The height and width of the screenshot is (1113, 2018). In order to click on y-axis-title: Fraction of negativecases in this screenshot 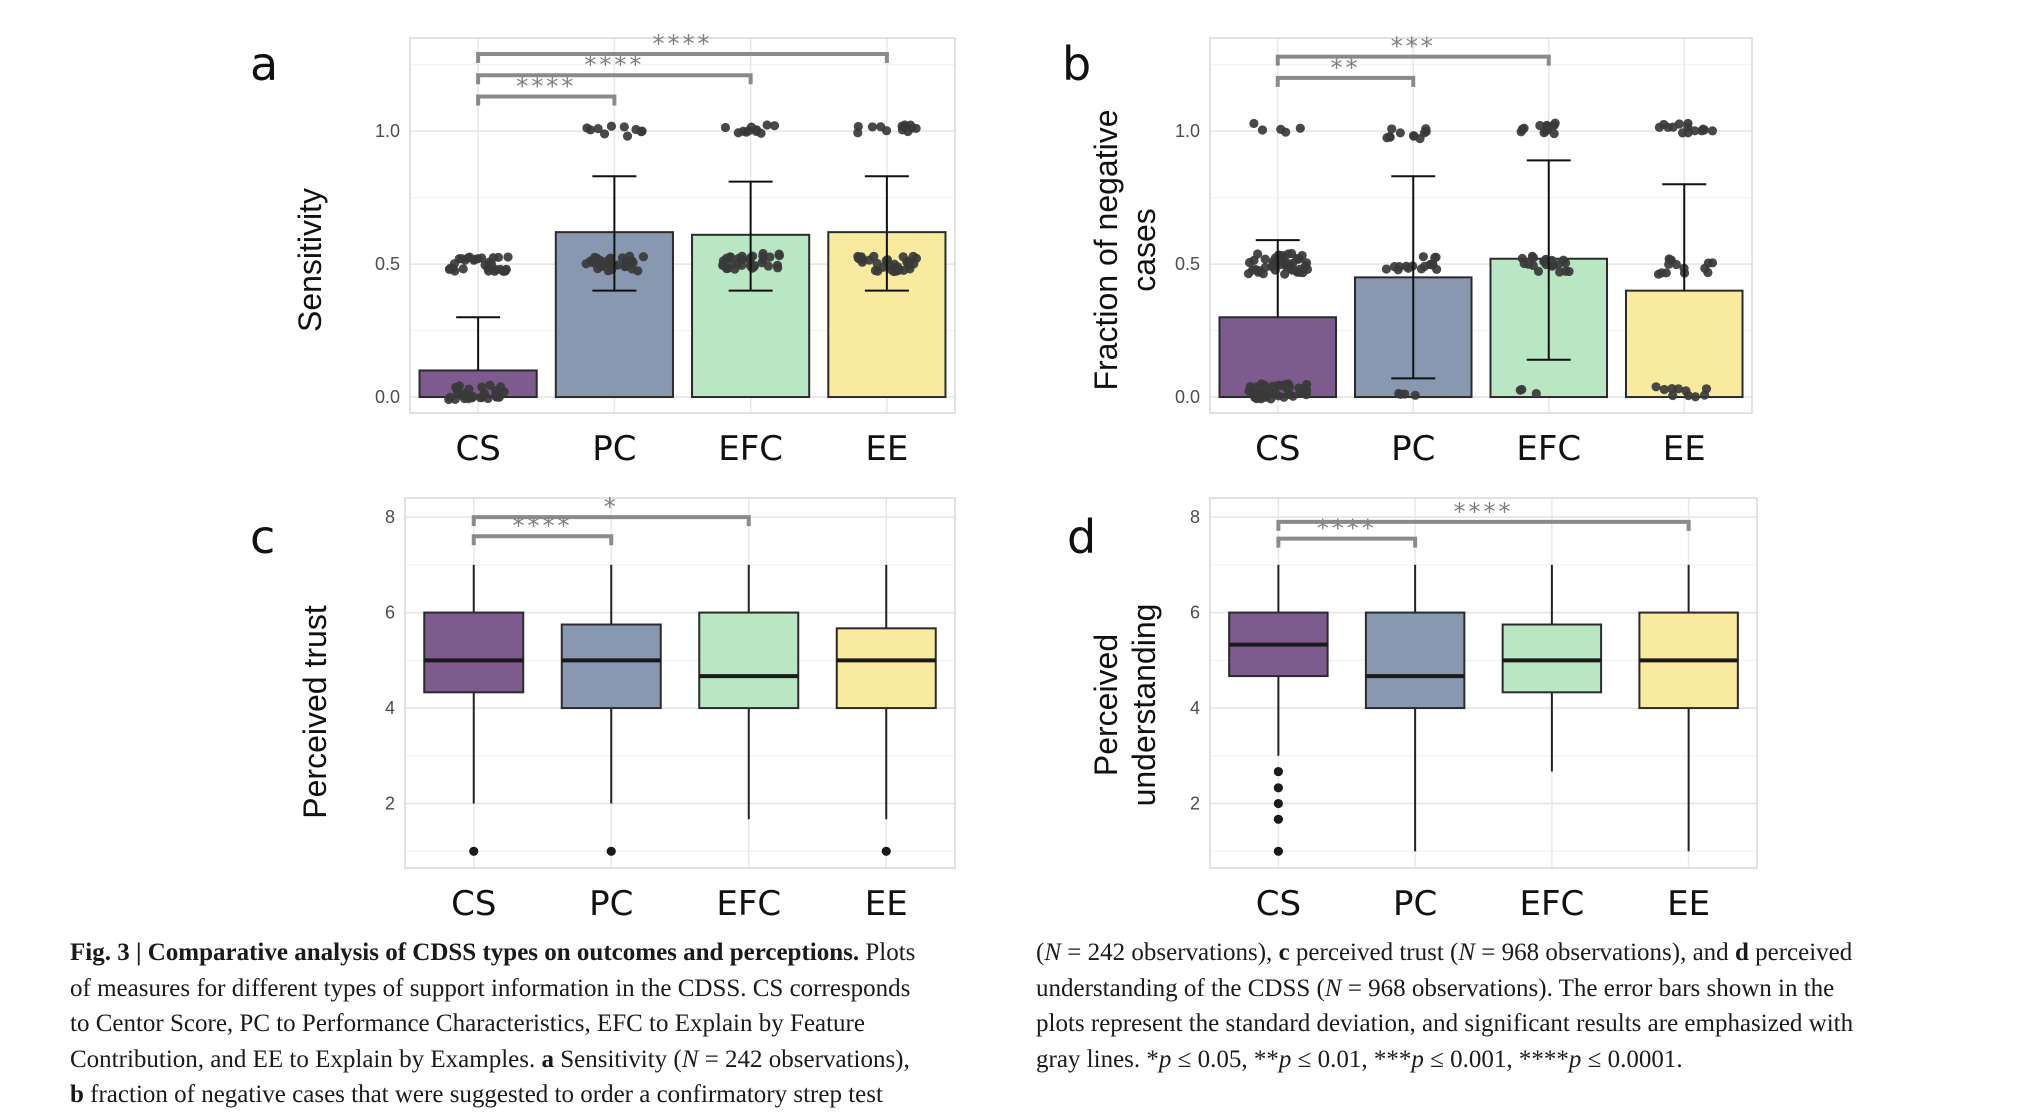, I will do `click(1125, 249)`.